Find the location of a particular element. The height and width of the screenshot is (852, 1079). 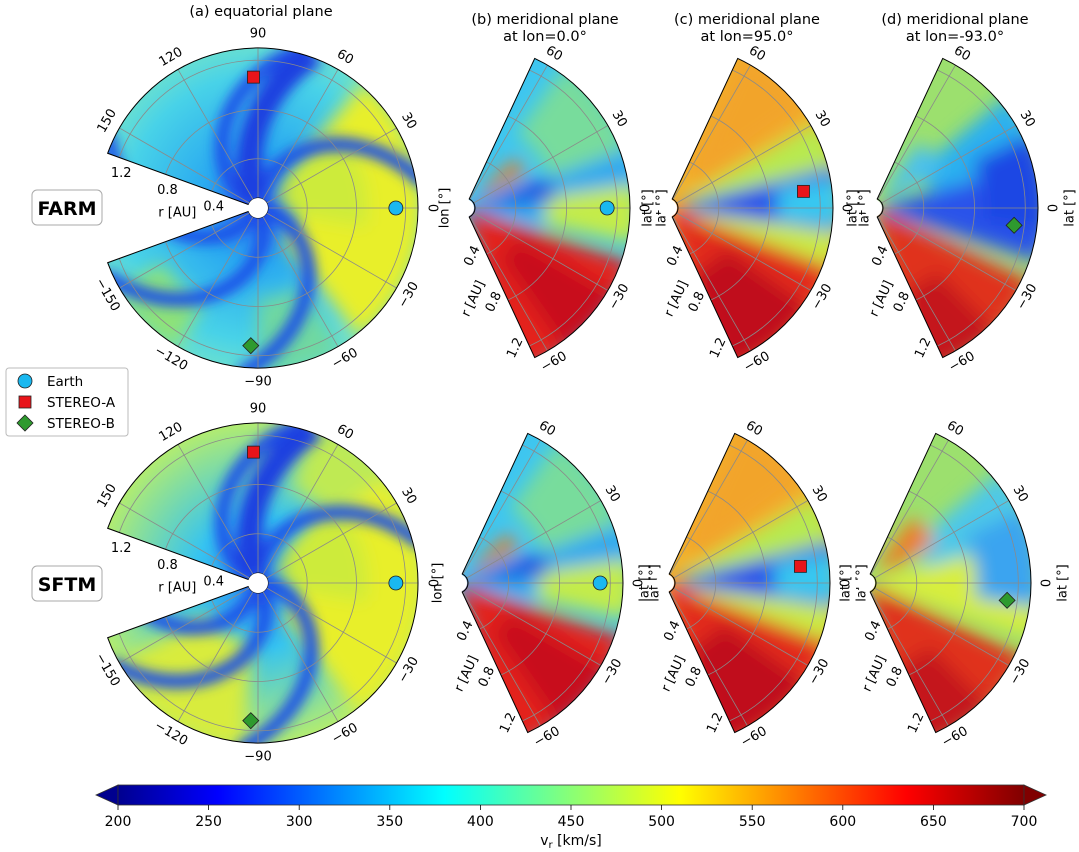

legend-stereo-b-marker is located at coordinates (25, 423).